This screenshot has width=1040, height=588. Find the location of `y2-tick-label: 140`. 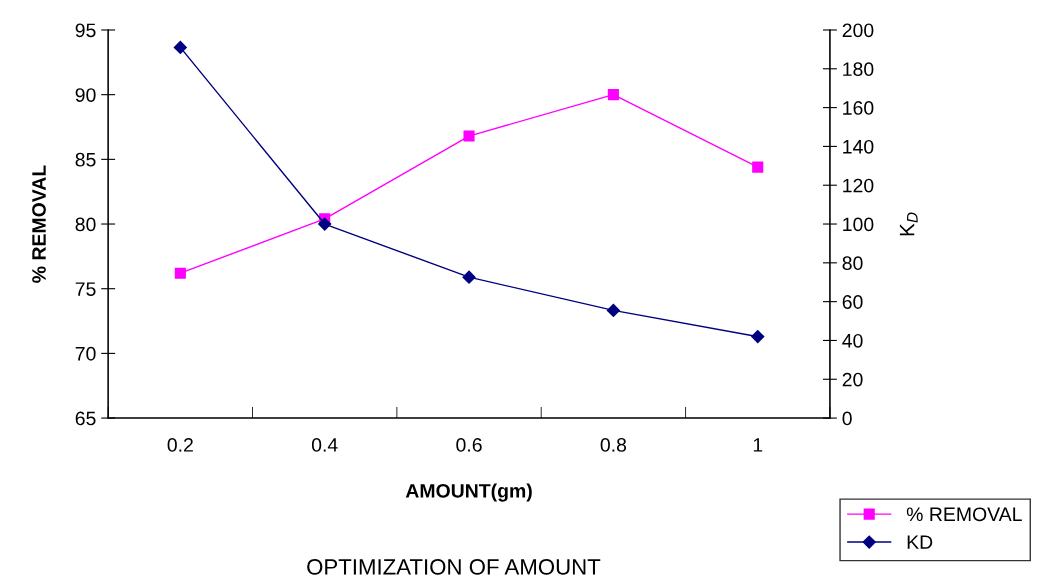

y2-tick-label: 140 is located at coordinates (858, 146).